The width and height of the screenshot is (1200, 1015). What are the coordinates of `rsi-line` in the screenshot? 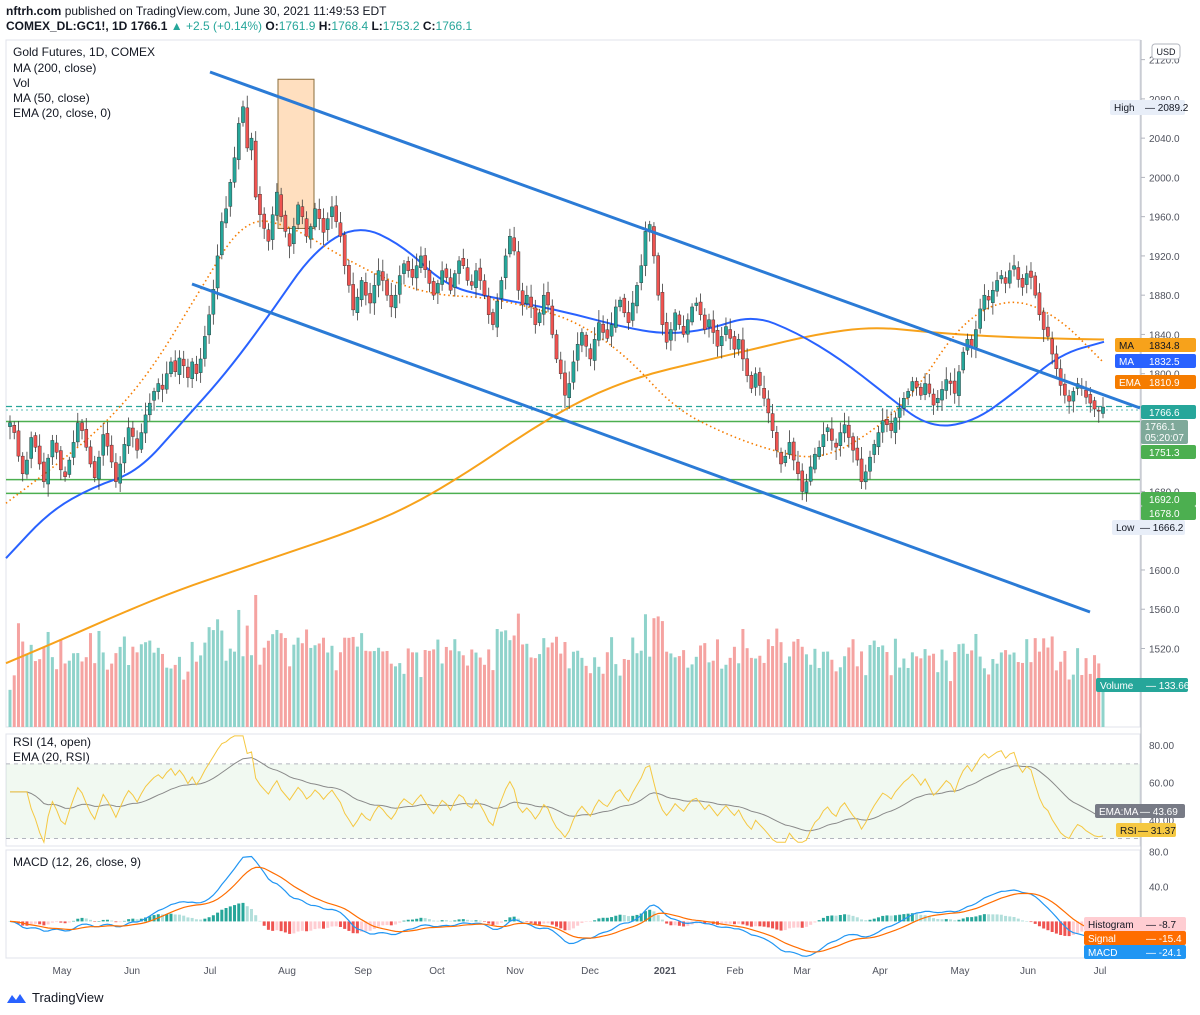 It's located at (557, 790).